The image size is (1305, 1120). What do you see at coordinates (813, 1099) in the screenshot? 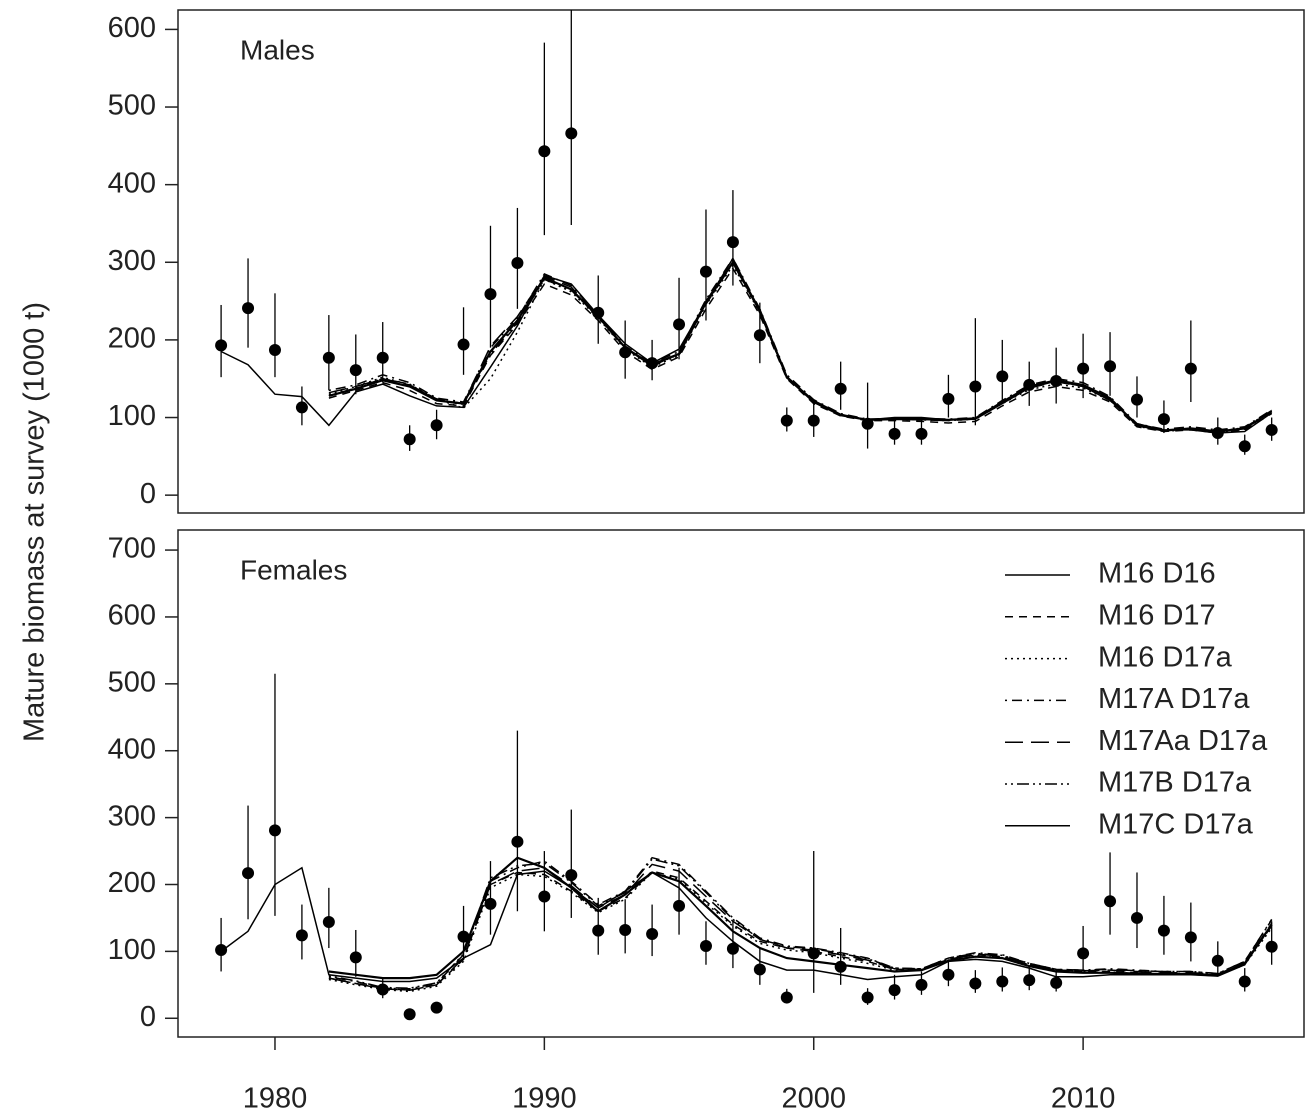
I see `x-tick-label: 2000` at bounding box center [813, 1099].